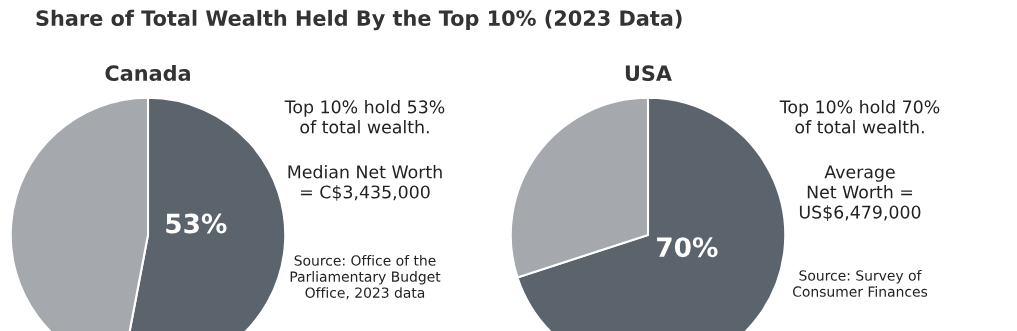  Describe the element at coordinates (365, 277) in the screenshot. I see `source-note: Source: Office of the Parliamentary Budget Office, 2023 data` at that location.